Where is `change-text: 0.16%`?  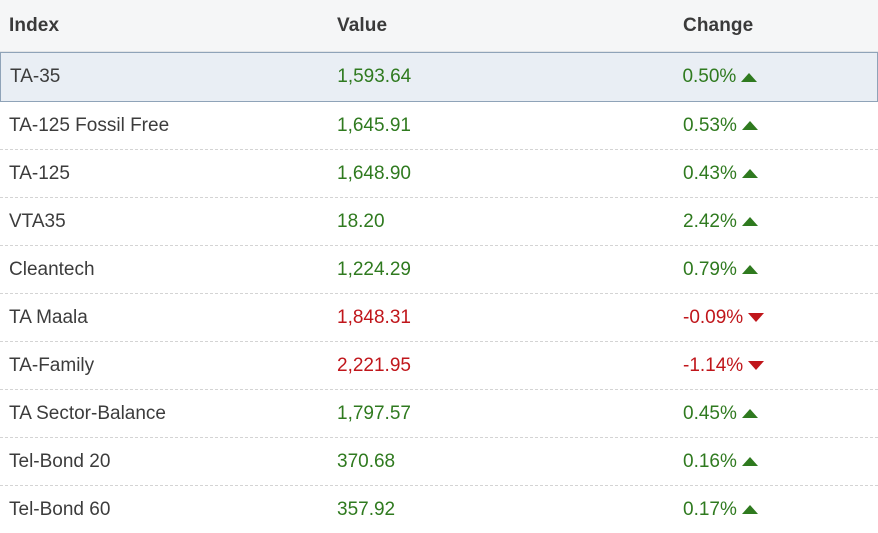 change-text: 0.16% is located at coordinates (710, 461).